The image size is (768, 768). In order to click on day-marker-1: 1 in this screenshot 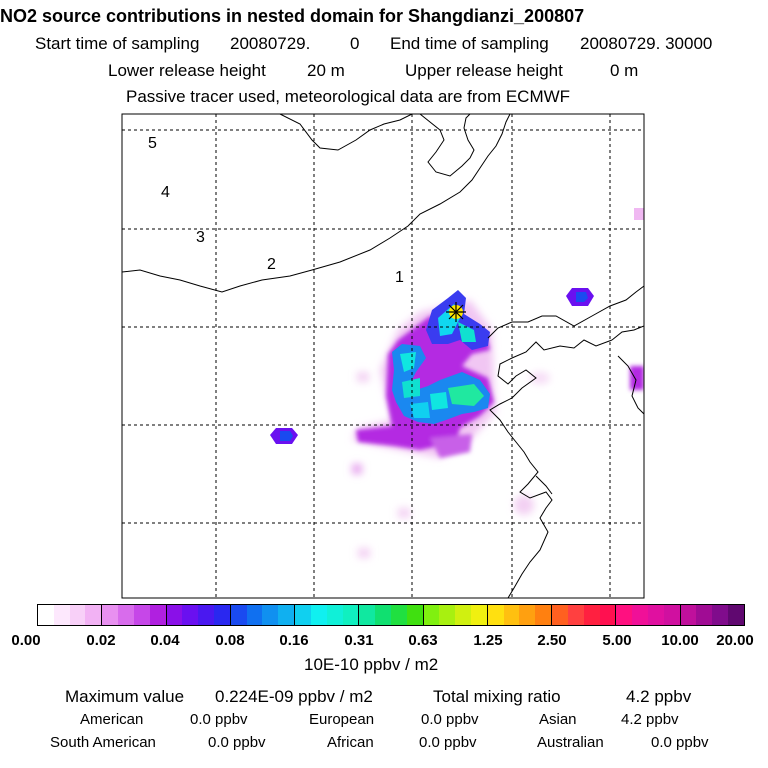, I will do `click(399, 277)`.